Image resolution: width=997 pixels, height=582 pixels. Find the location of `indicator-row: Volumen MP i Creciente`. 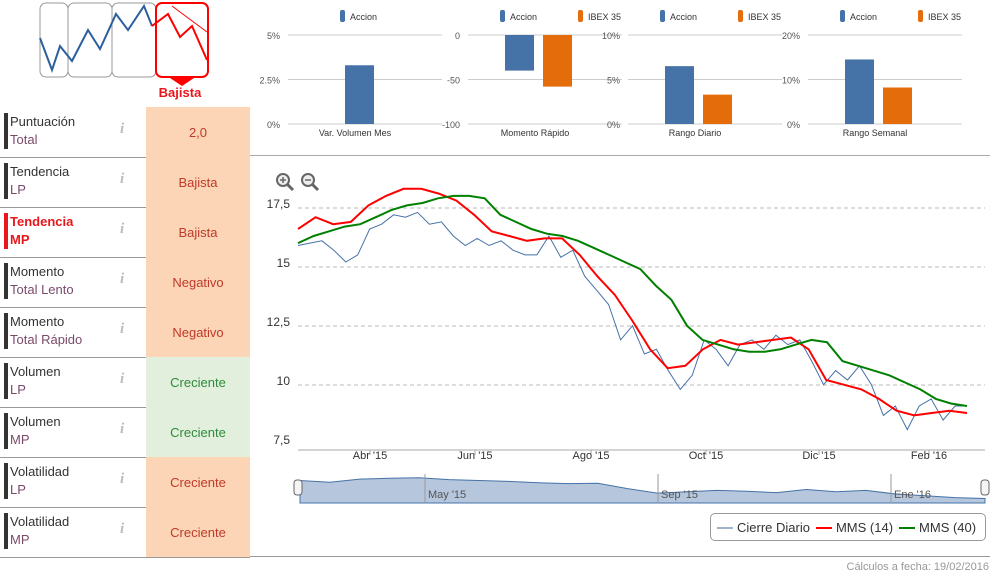

indicator-row: Volumen MP i Creciente is located at coordinates (125, 432).